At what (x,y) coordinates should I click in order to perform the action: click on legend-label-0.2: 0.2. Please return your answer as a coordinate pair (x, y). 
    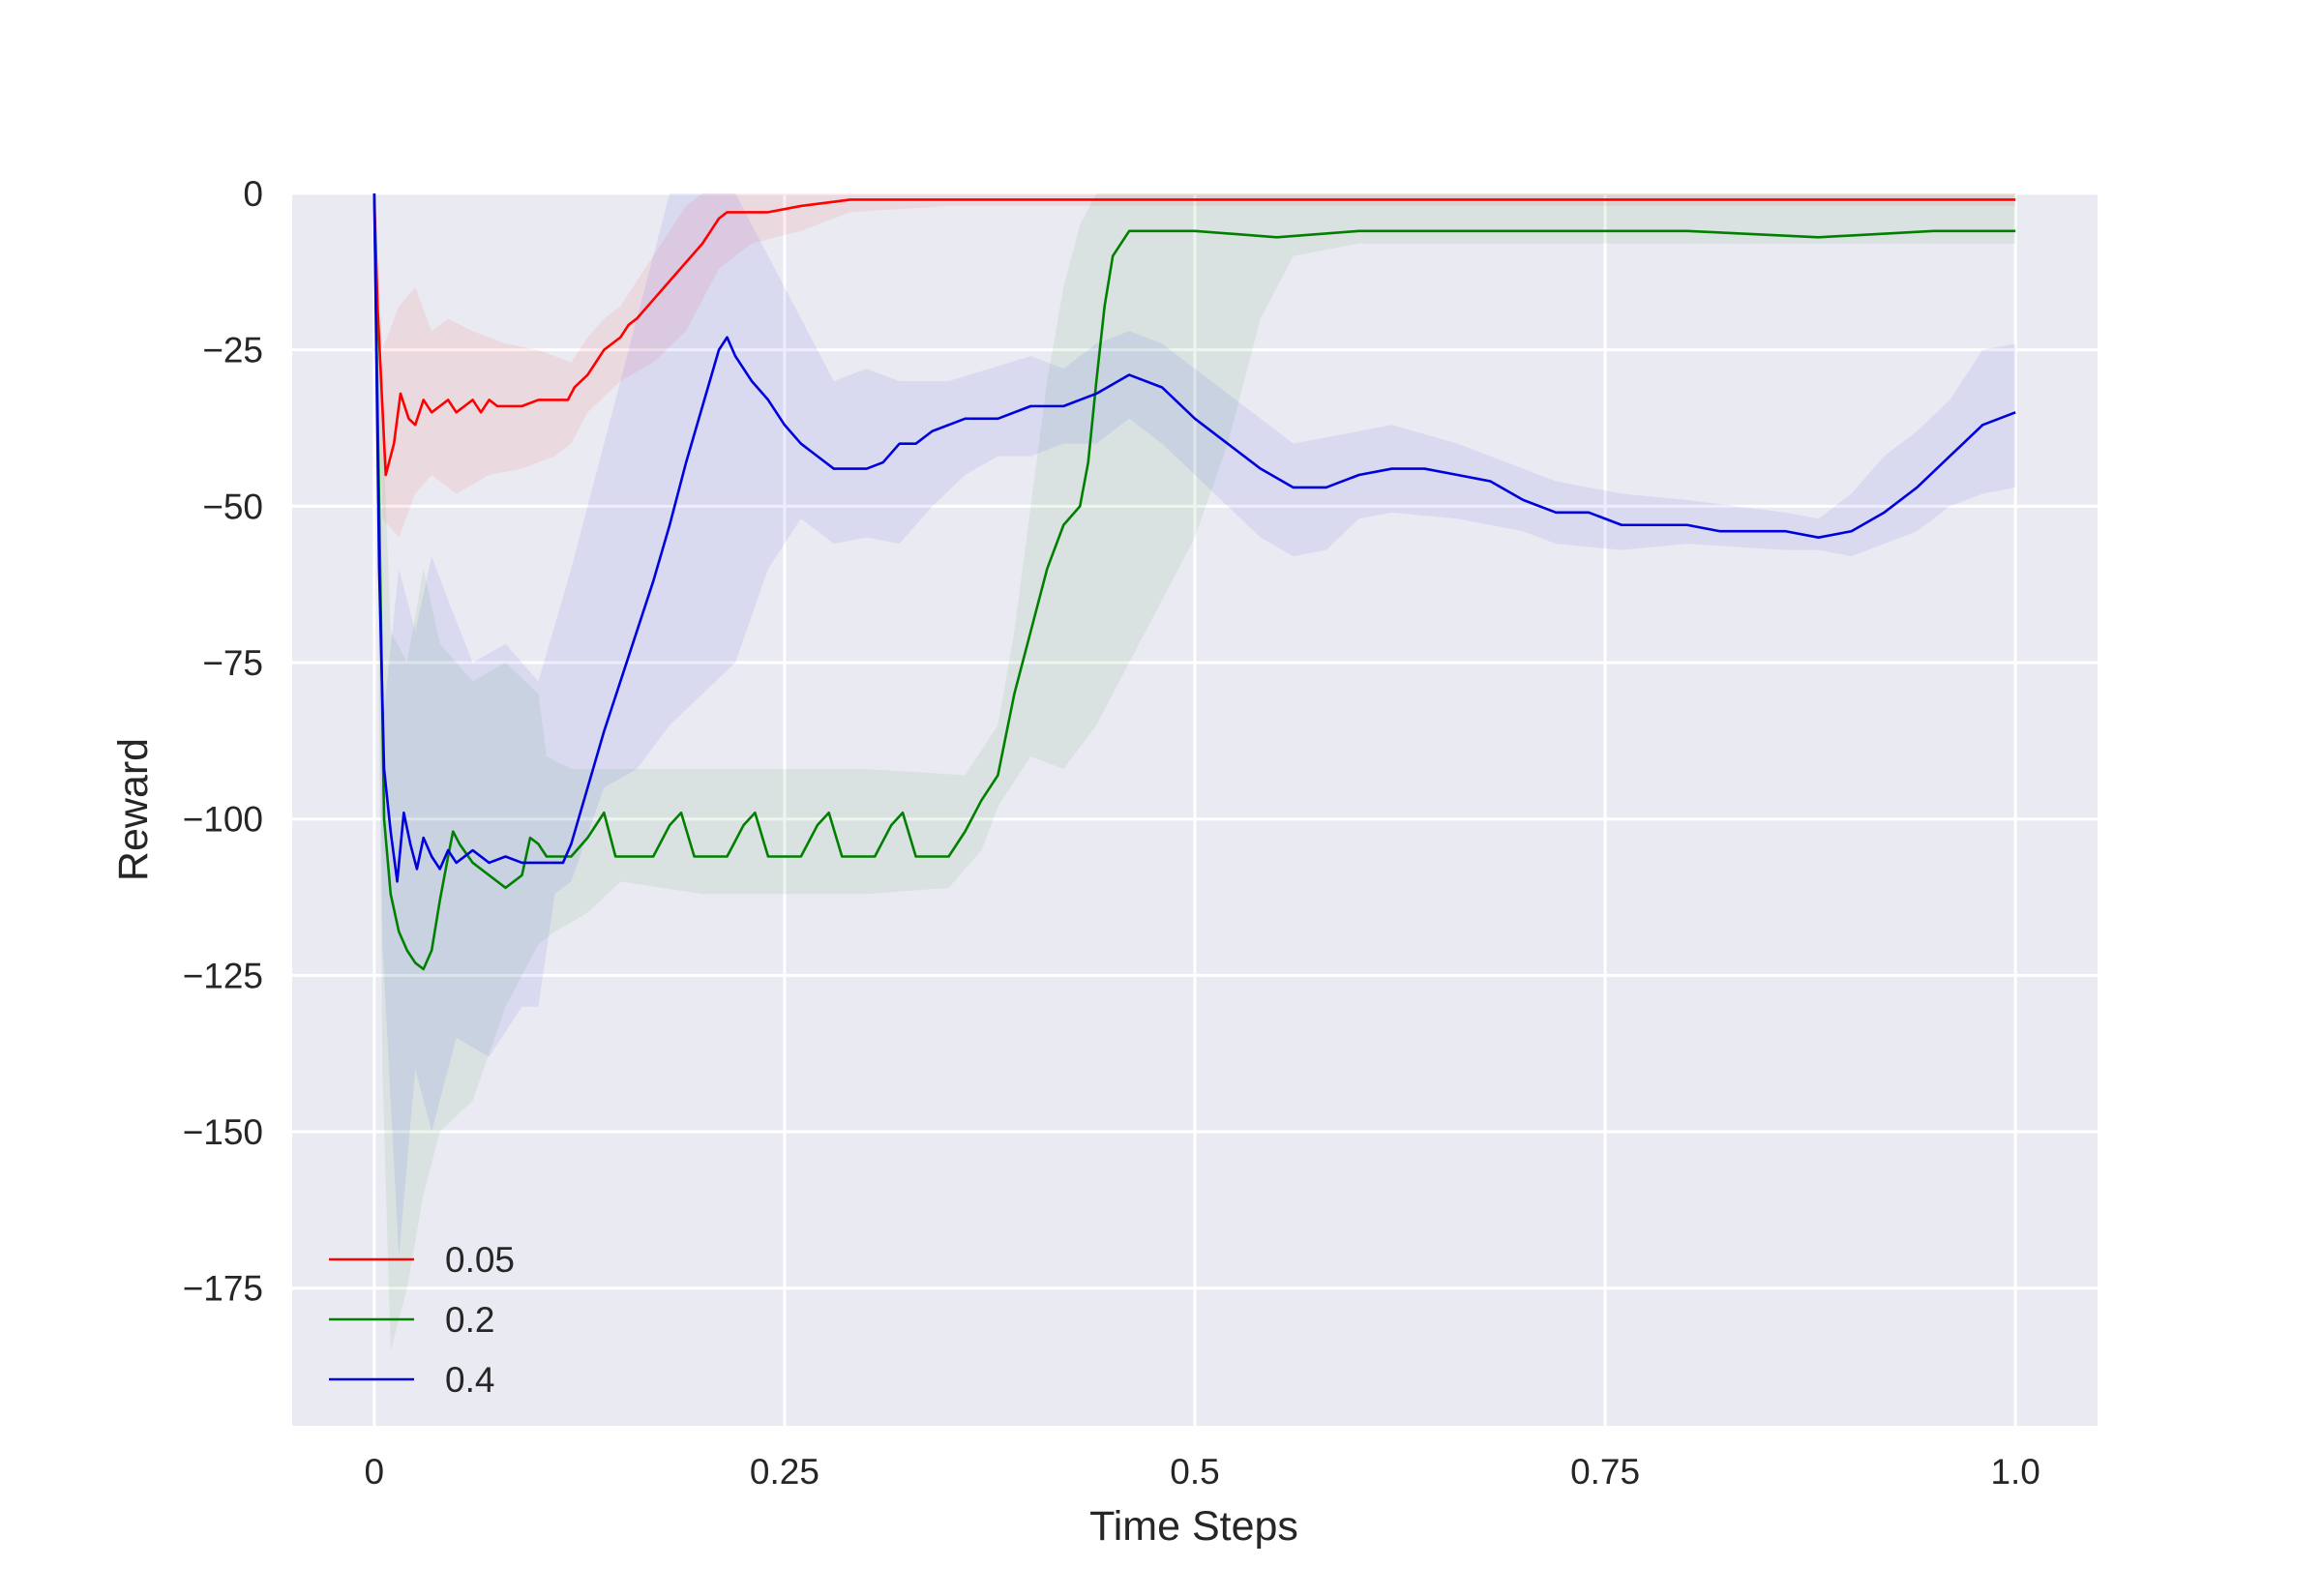
    Looking at the image, I should click on (469, 1320).